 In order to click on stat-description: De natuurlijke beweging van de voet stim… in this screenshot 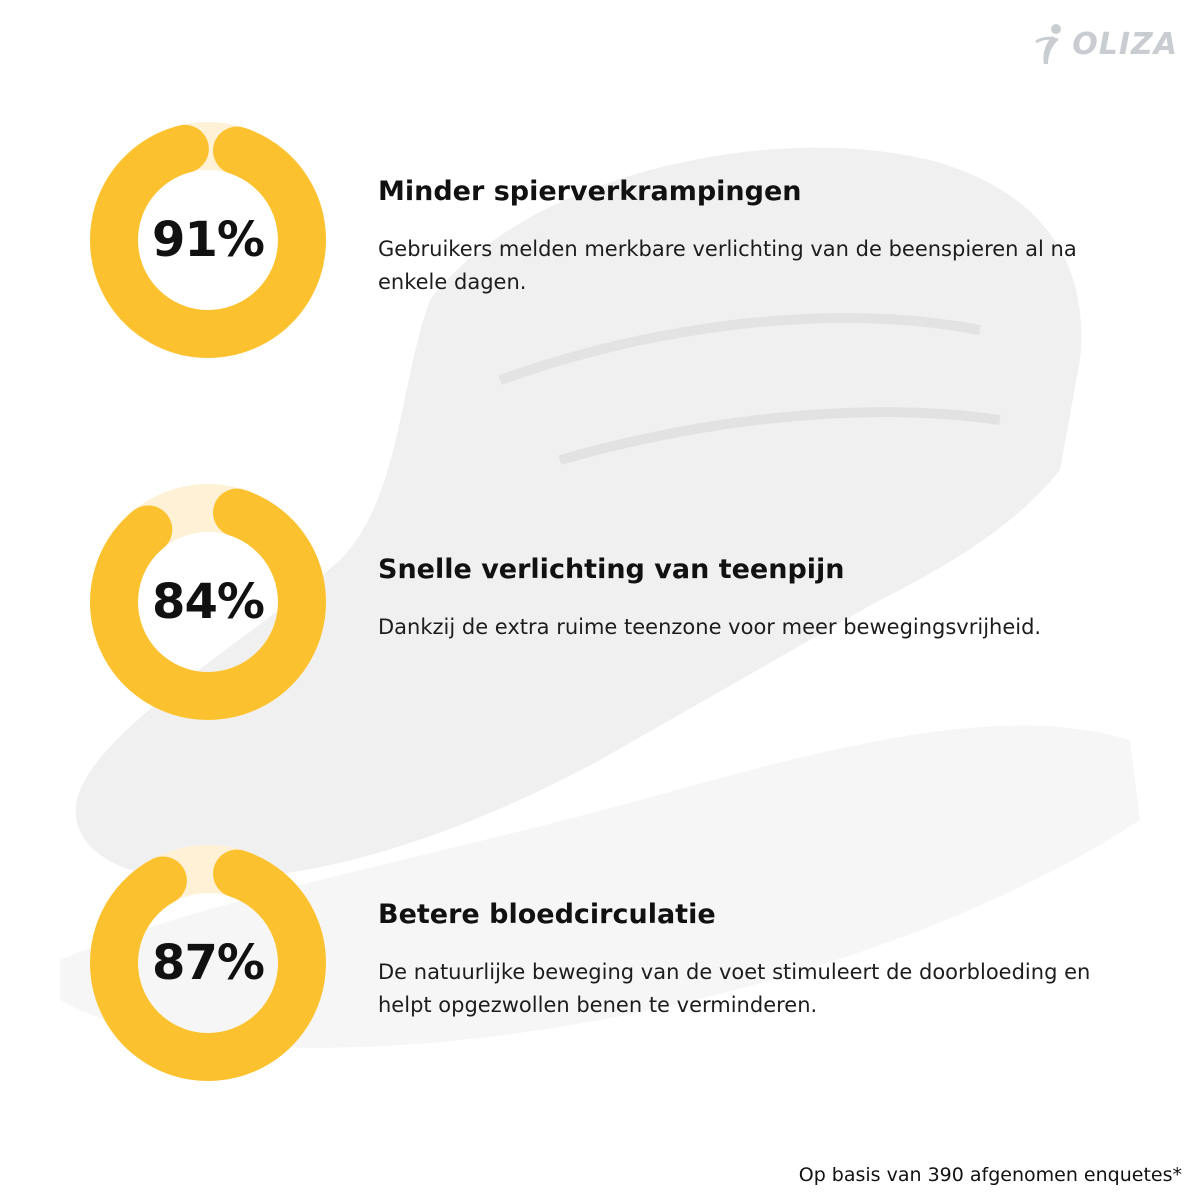, I will do `click(734, 988)`.